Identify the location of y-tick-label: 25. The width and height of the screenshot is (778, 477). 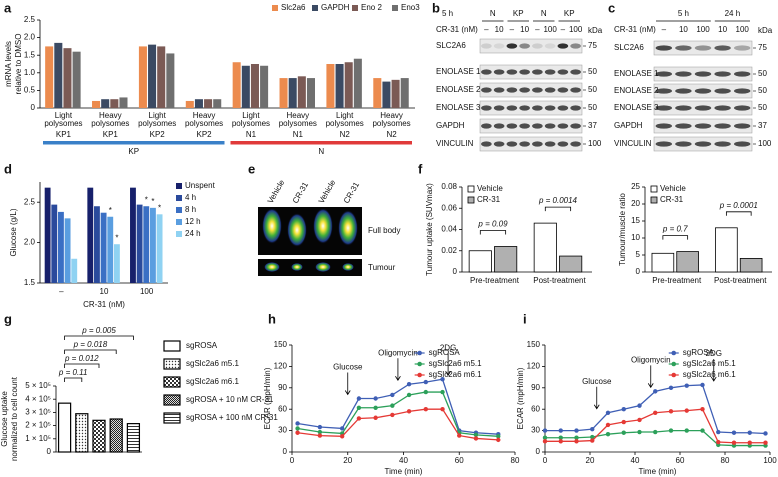
(635, 186).